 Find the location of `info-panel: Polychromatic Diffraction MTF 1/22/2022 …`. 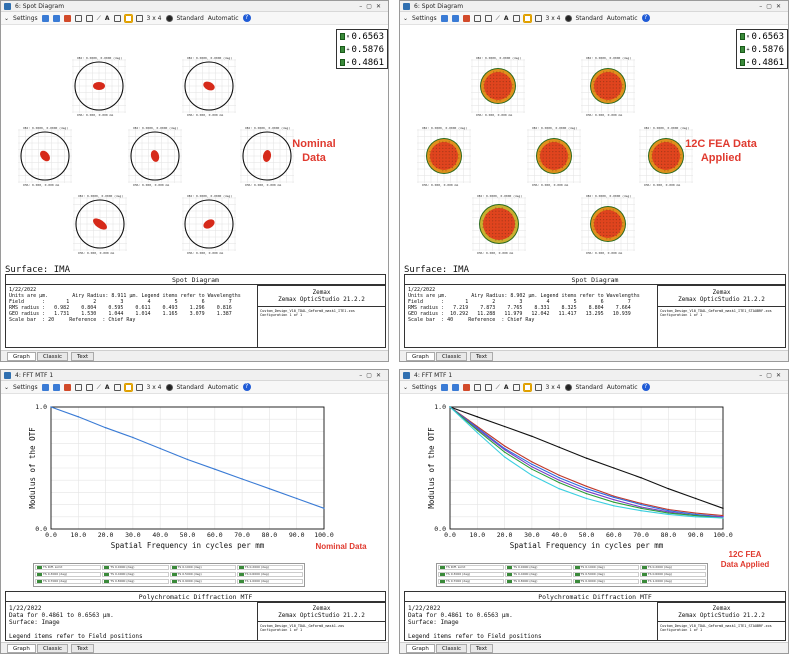

info-panel: Polychromatic Diffraction MTF 1/22/2022 … is located at coordinates (195, 616).